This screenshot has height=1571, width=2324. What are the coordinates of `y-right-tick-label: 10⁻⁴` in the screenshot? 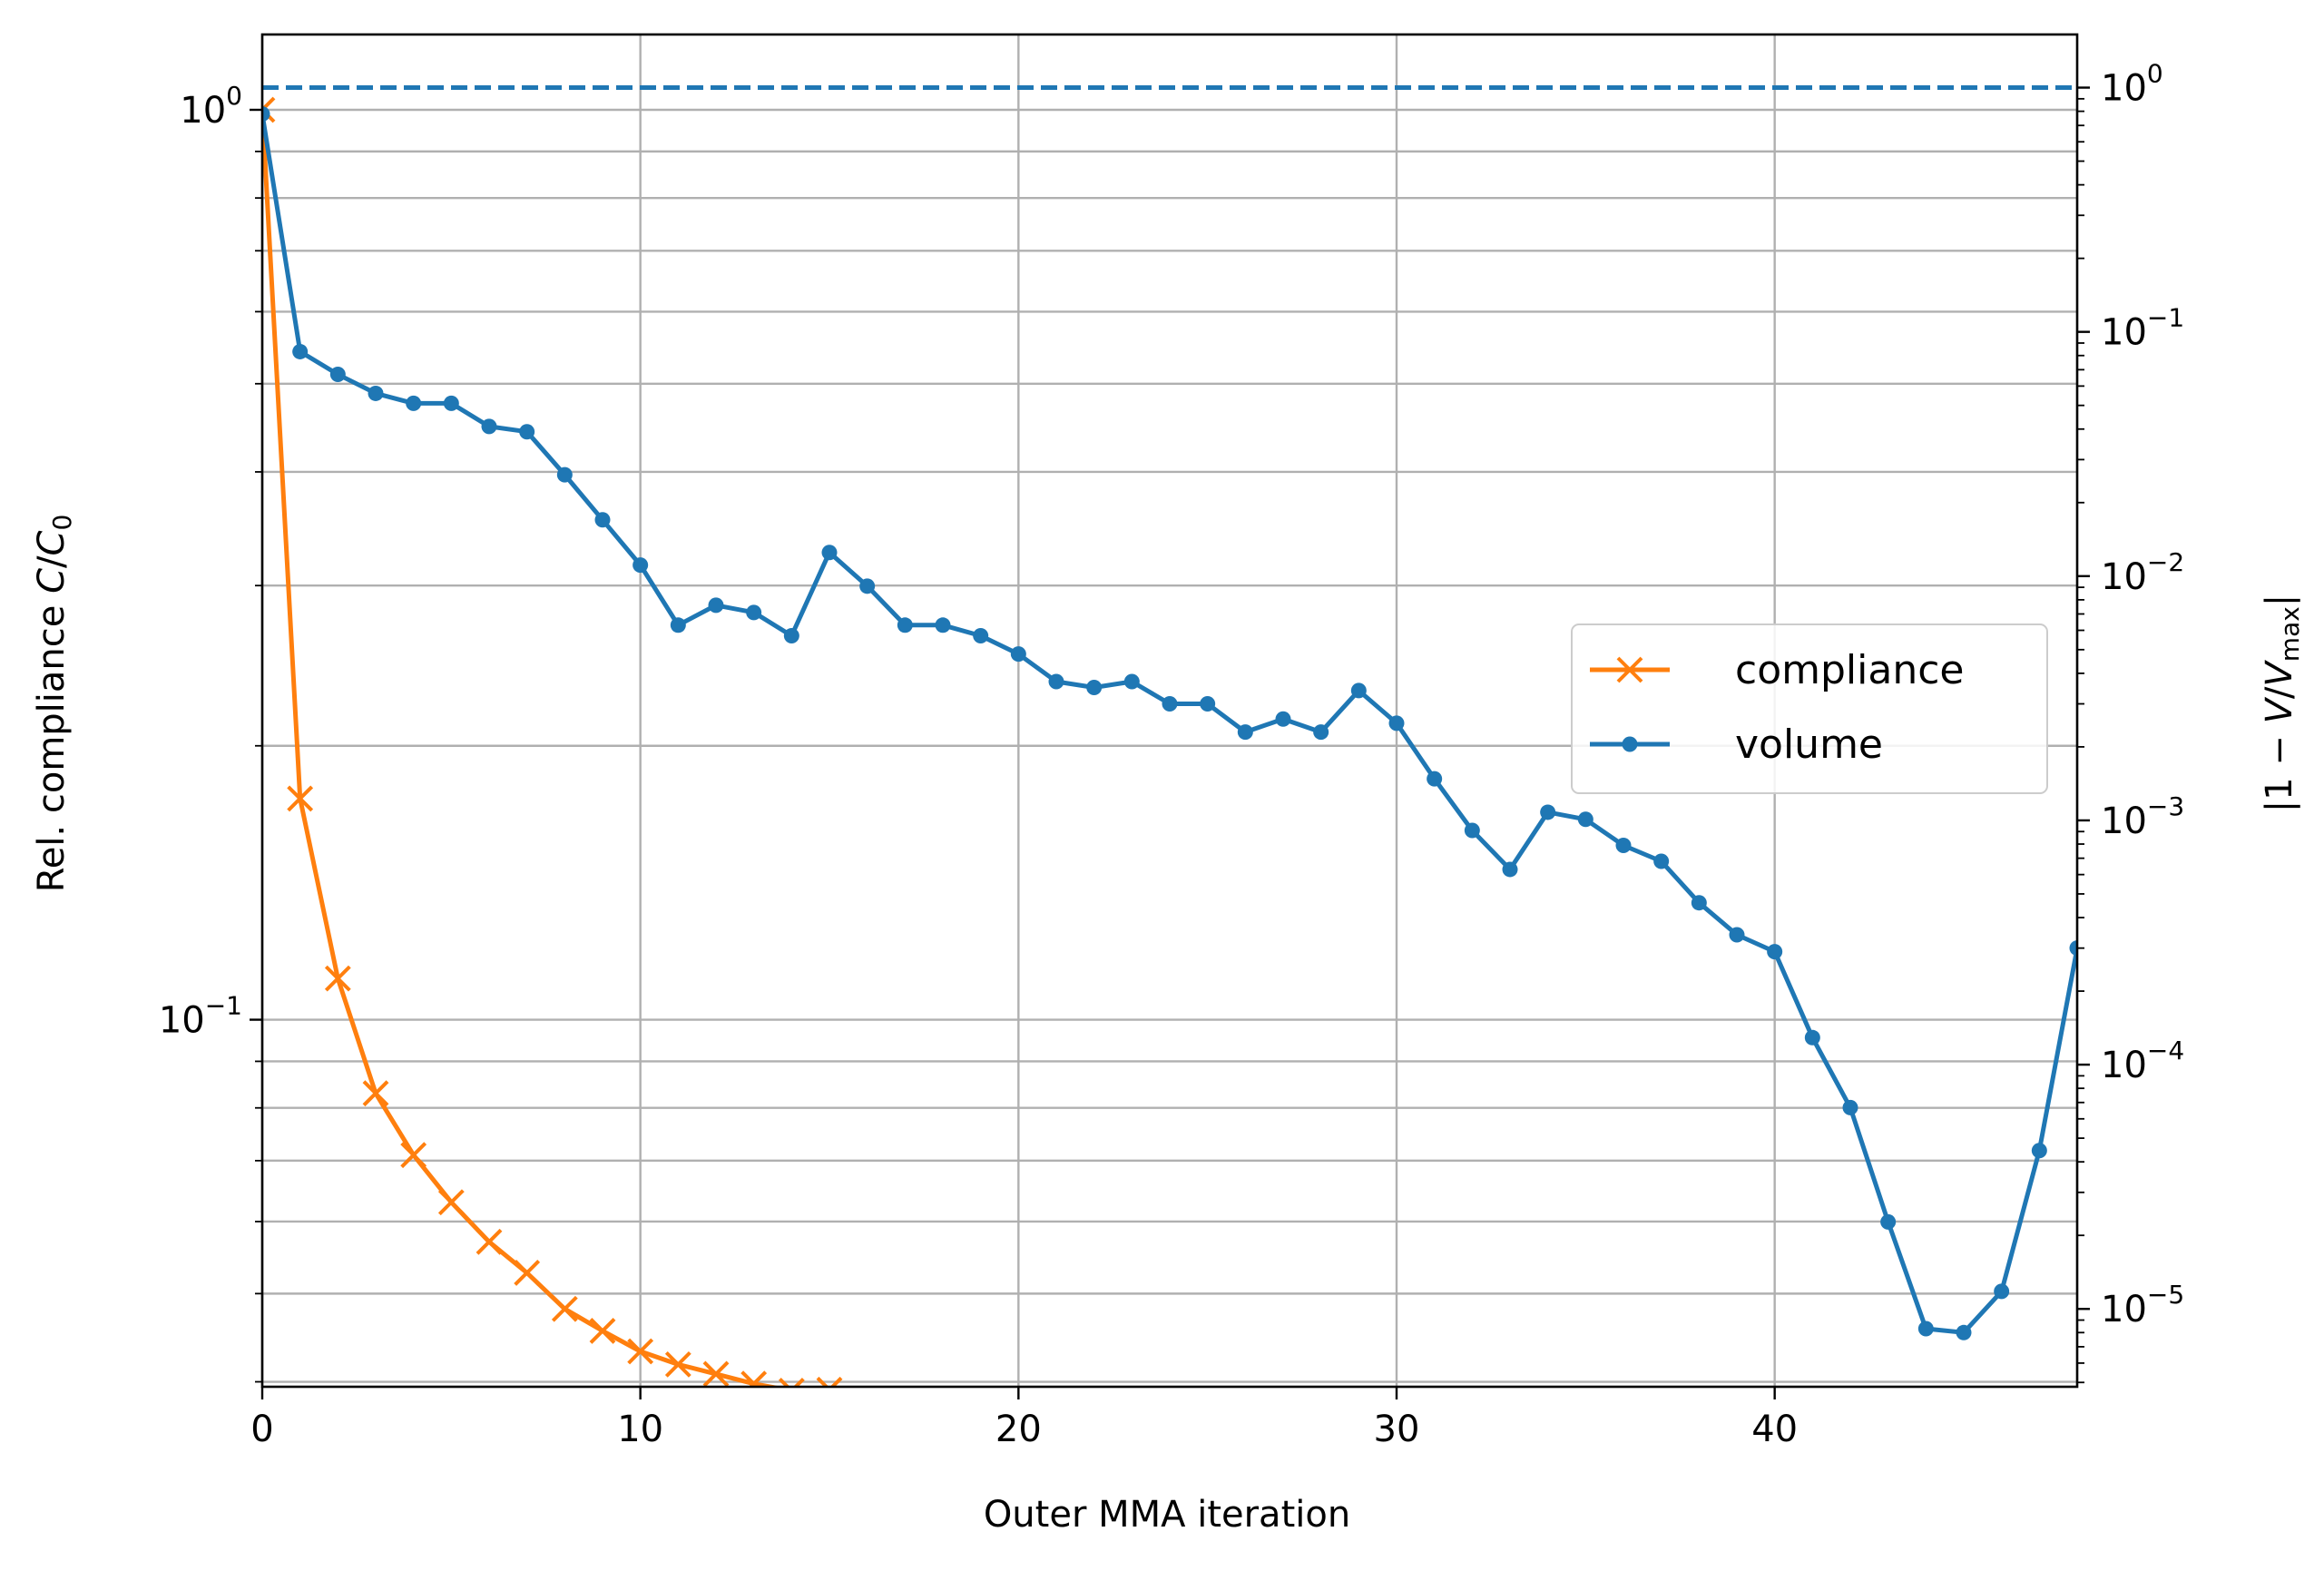 It's located at (2142, 1061).